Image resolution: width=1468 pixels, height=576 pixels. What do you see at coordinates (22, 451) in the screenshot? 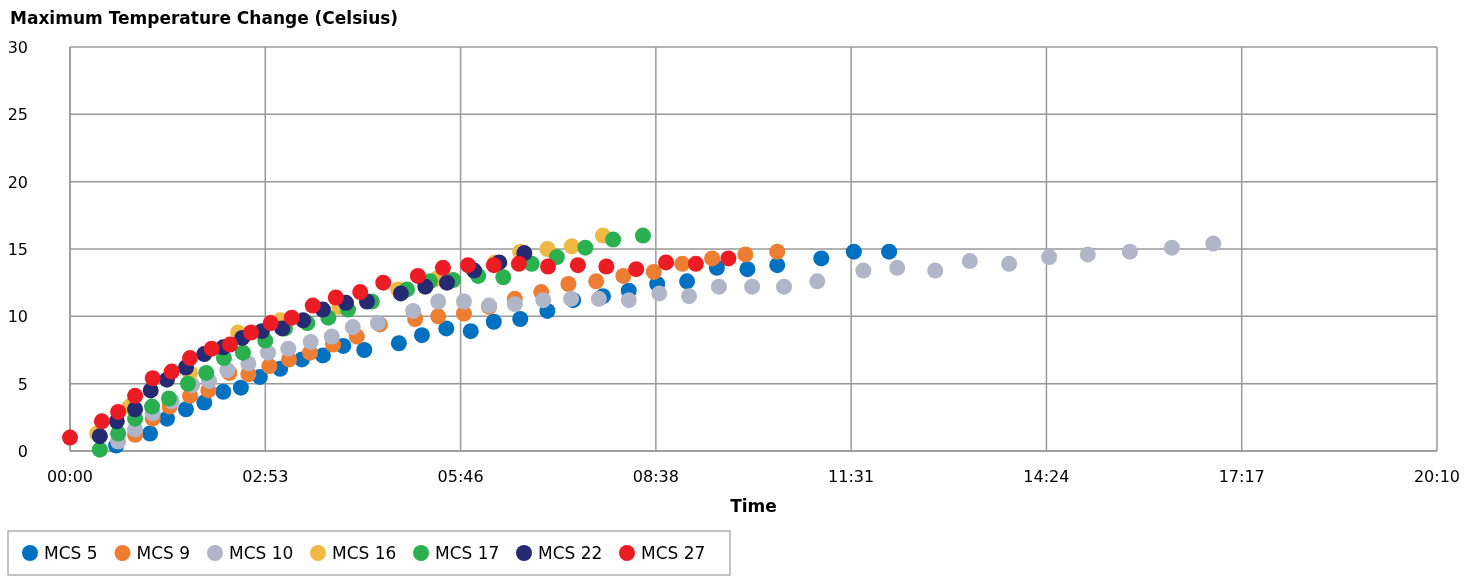
I see `y-tick-label: 0` at bounding box center [22, 451].